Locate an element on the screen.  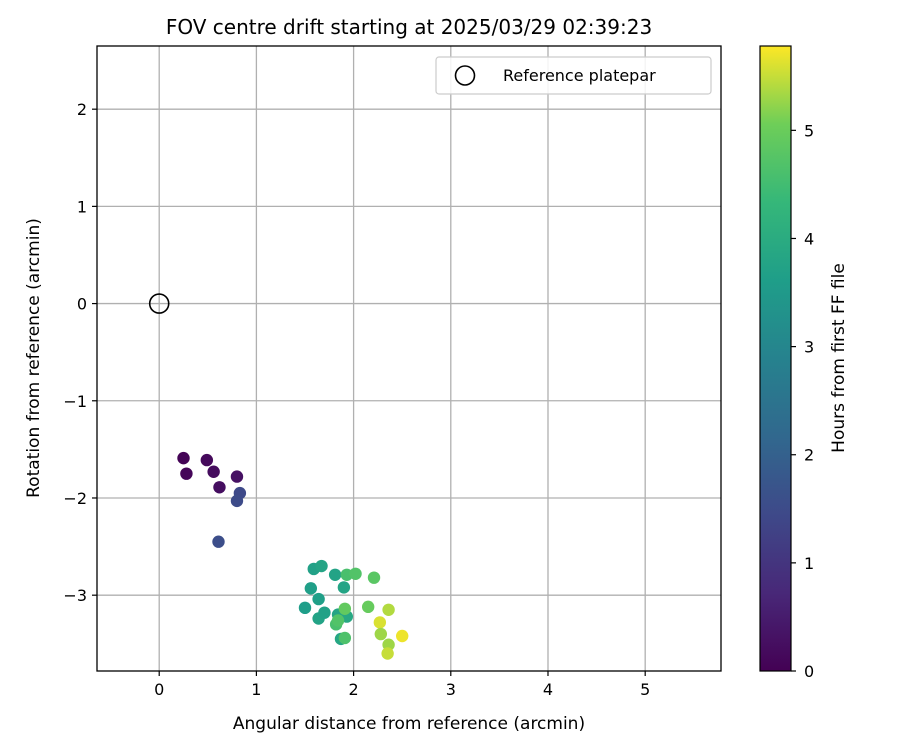
colorbar-tick-label: 5 is located at coordinates (809, 130).